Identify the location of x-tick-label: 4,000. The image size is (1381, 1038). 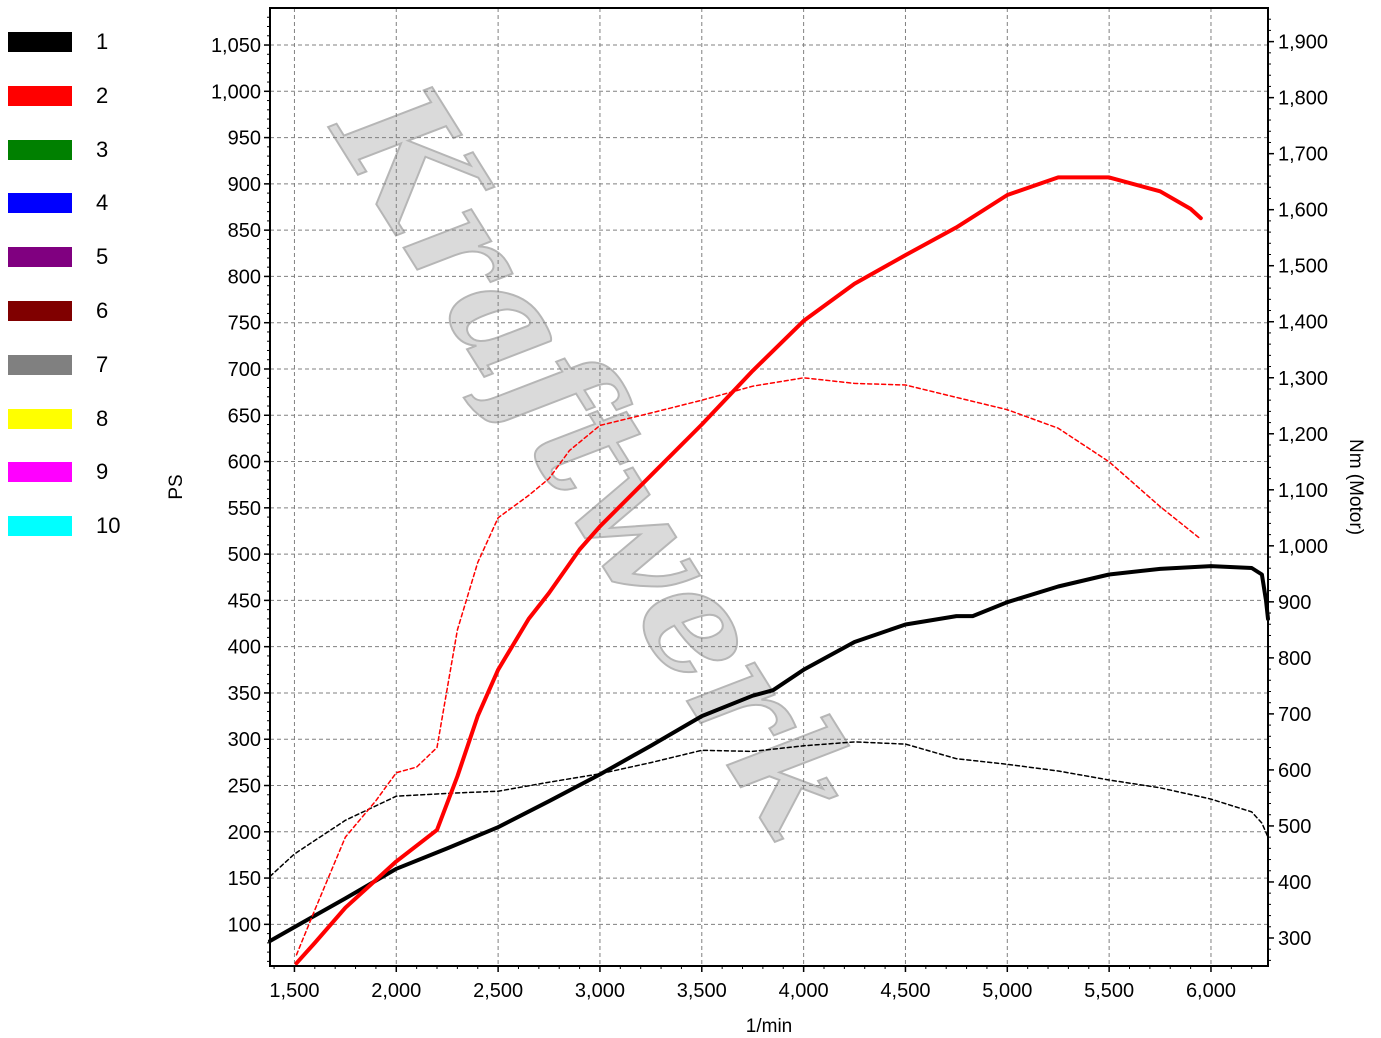
(804, 991).